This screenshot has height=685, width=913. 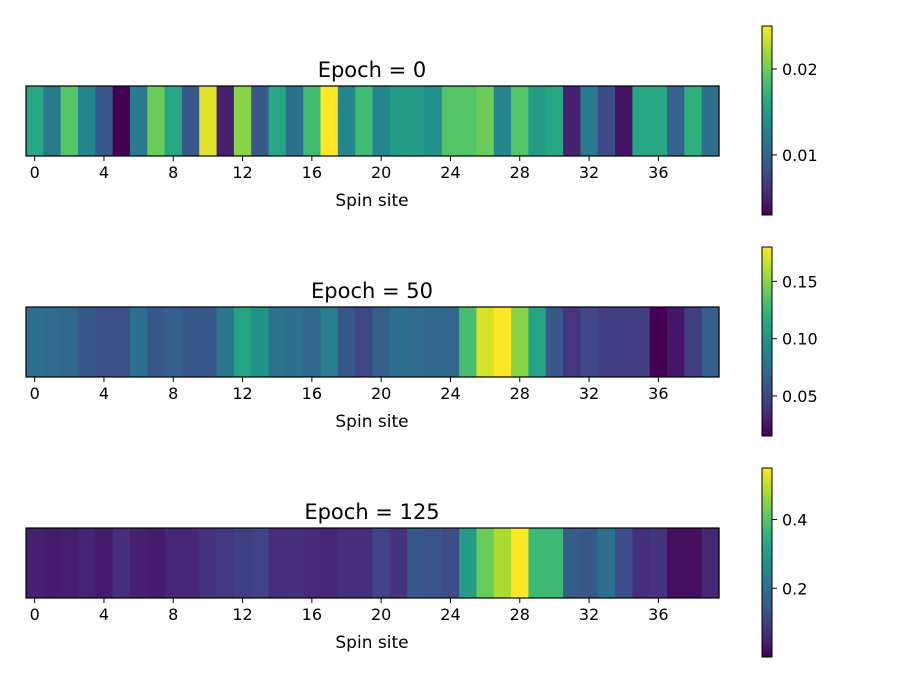 What do you see at coordinates (173, 393) in the screenshot?
I see `x-tick-label: 8` at bounding box center [173, 393].